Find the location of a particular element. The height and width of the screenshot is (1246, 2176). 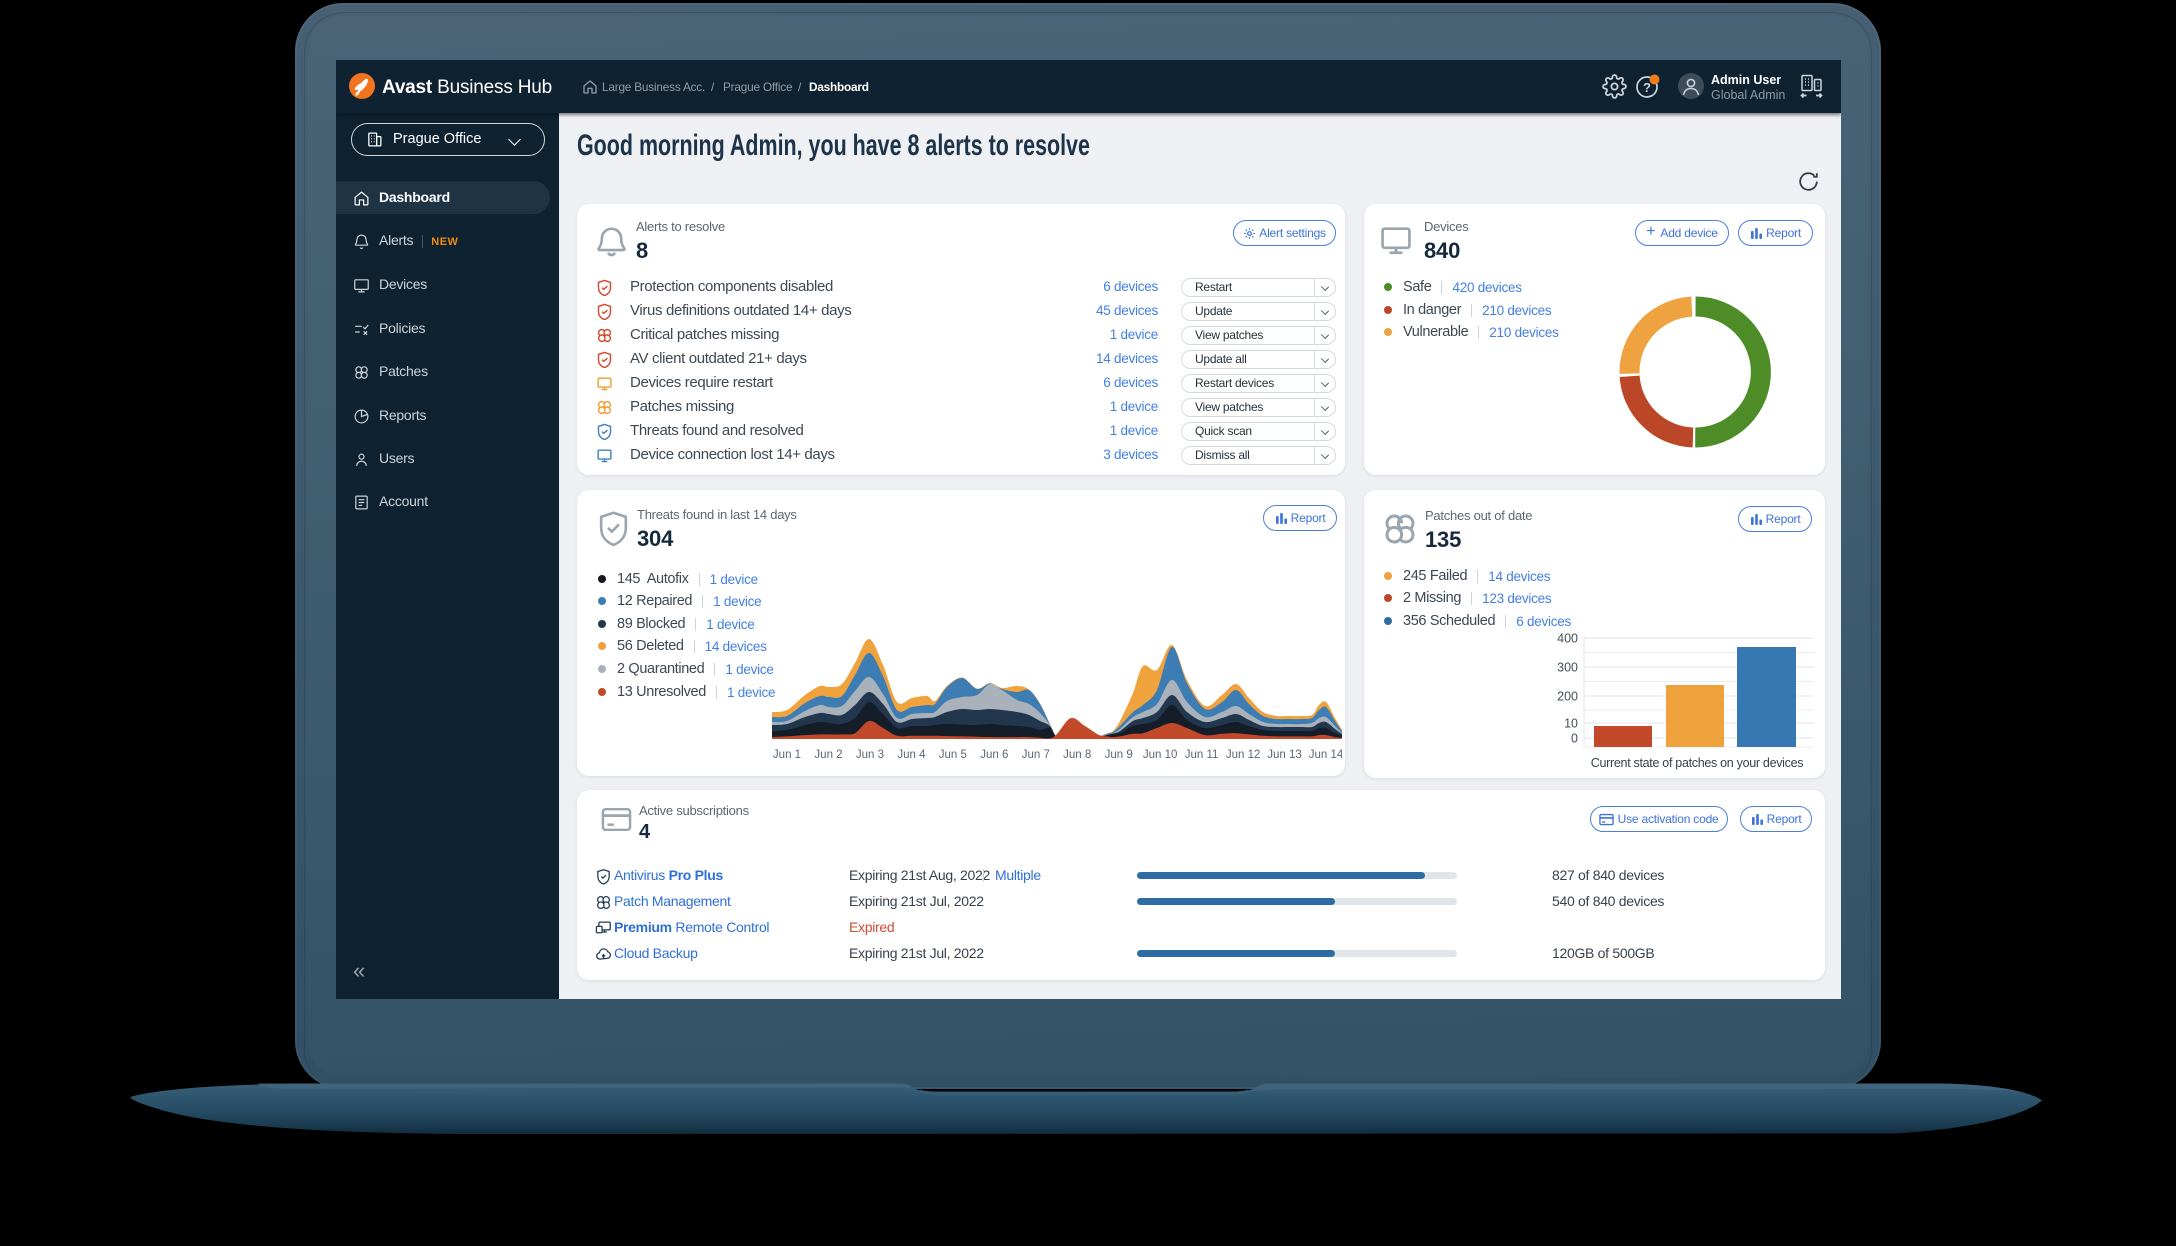

svg-text: Jun 3 is located at coordinates (870, 755).